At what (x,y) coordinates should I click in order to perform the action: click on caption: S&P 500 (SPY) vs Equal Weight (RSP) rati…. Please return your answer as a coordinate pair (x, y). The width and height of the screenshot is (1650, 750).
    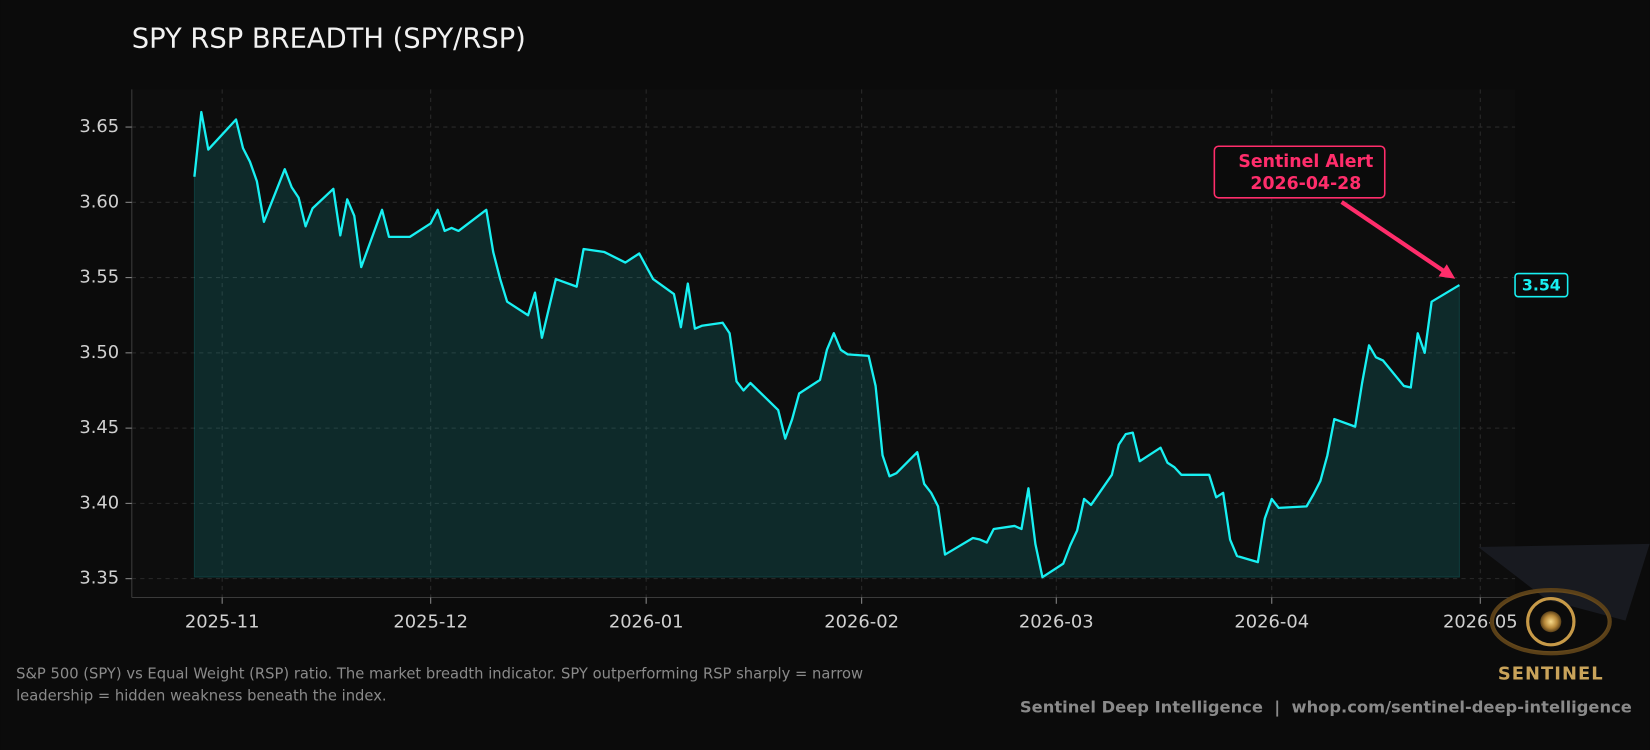
    Looking at the image, I should click on (439, 685).